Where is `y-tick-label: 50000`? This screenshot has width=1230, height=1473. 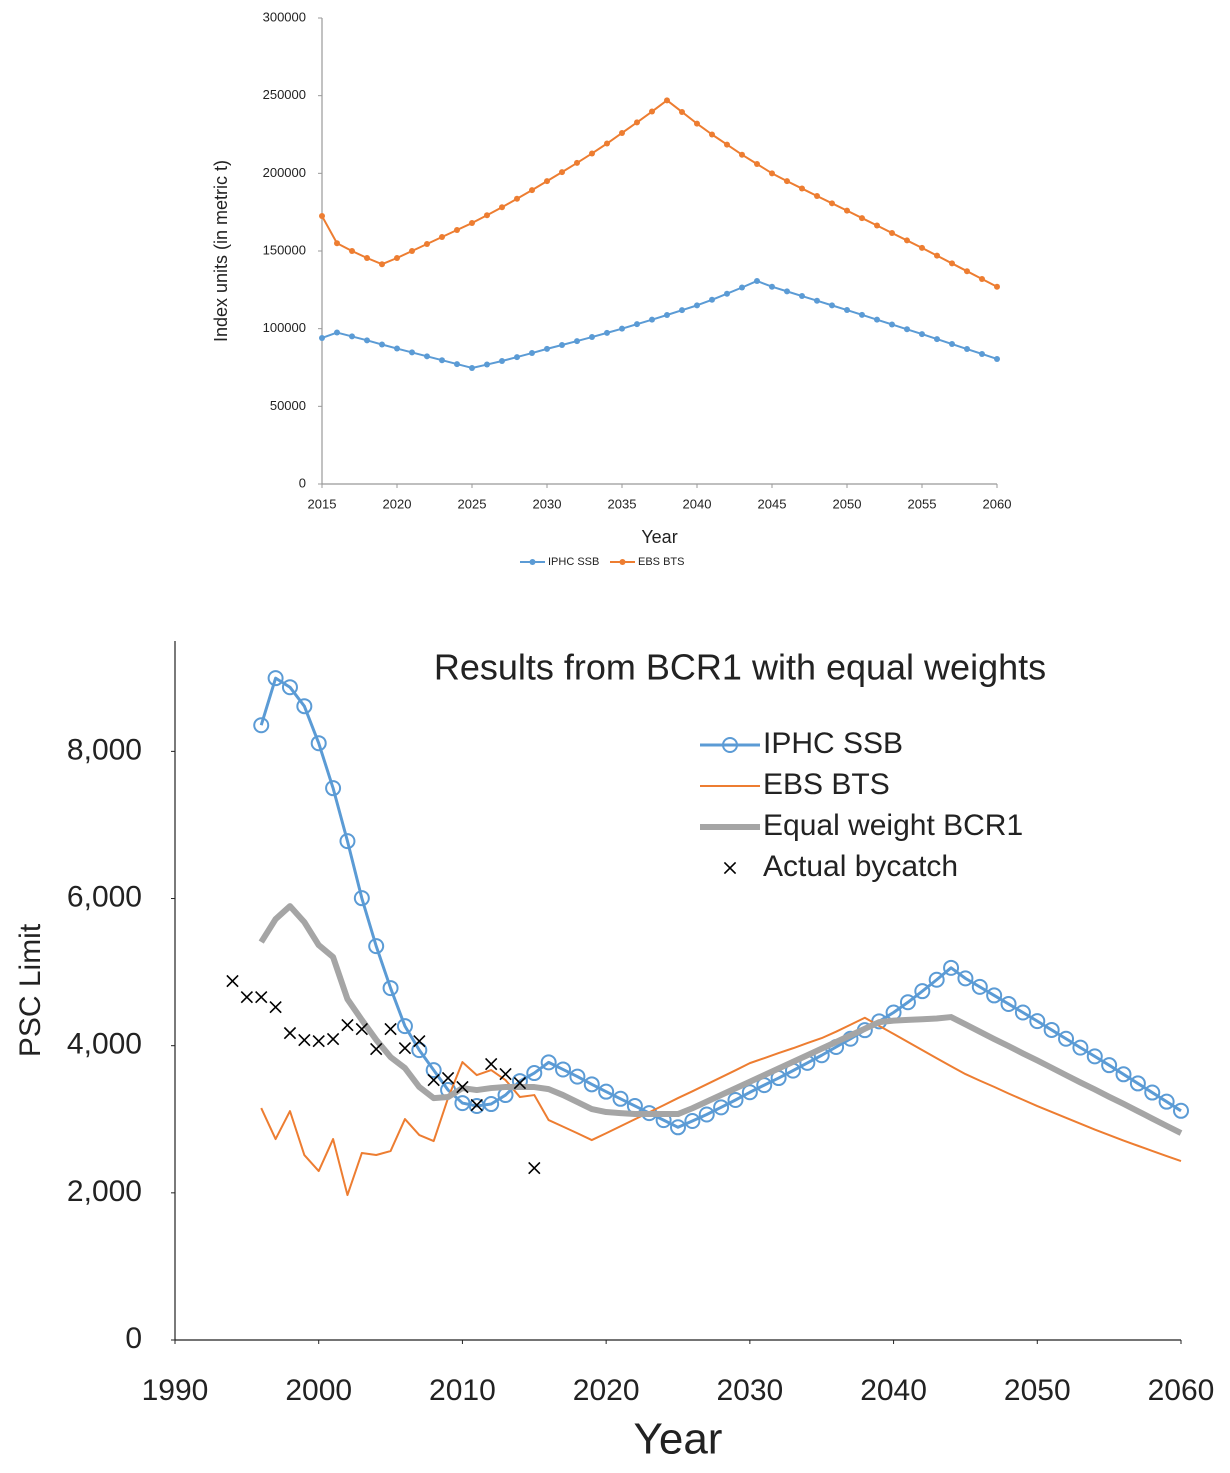 y-tick-label: 50000 is located at coordinates (288, 405).